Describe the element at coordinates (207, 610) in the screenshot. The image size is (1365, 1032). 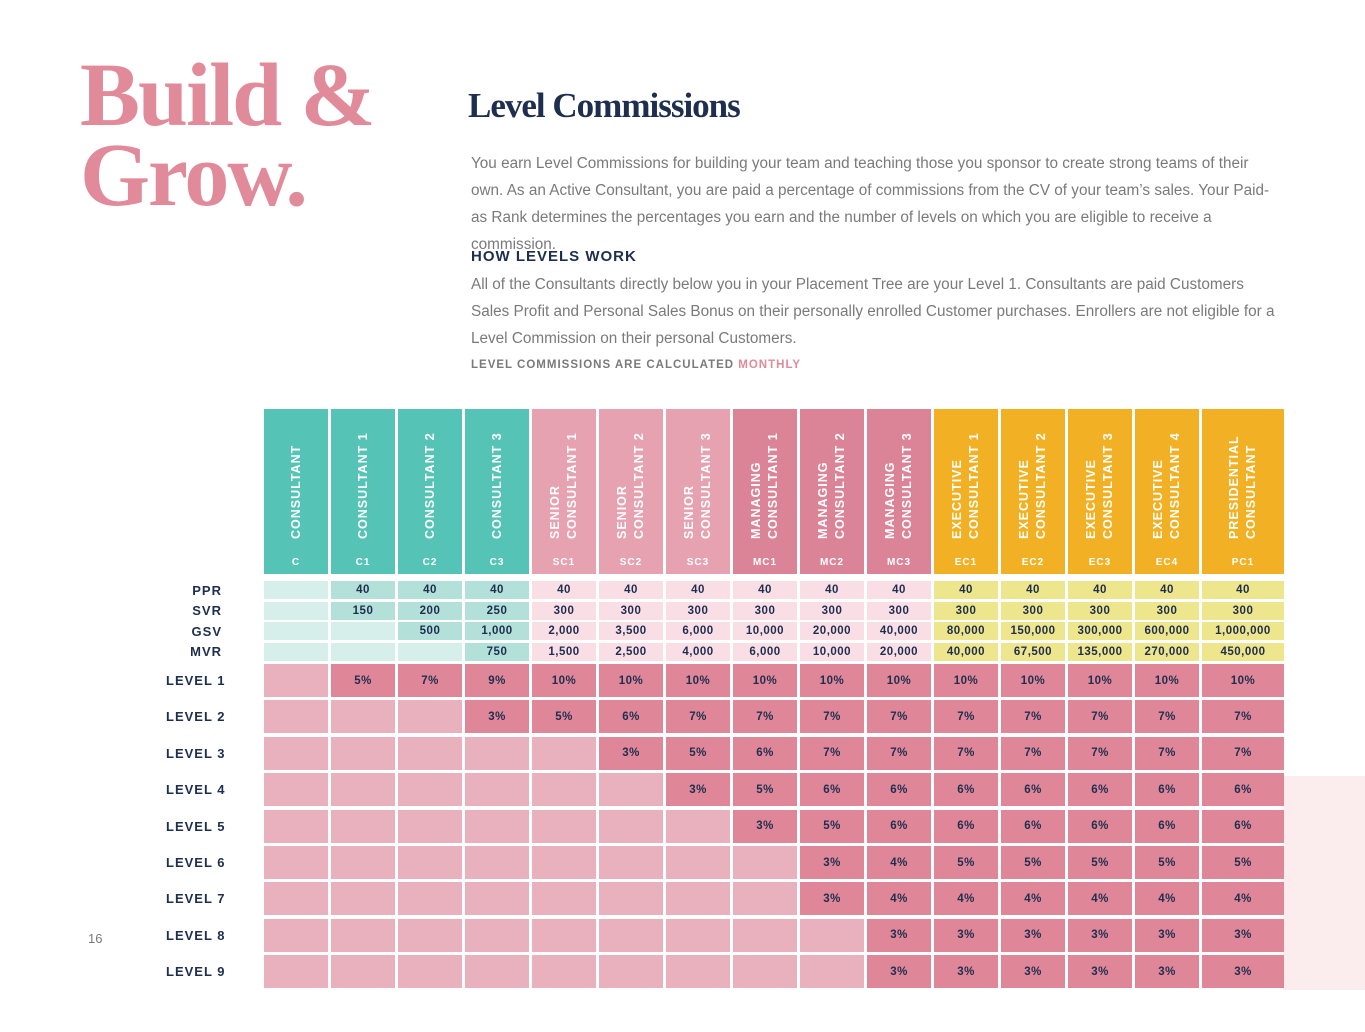
I see `row-label: SVR` at that location.